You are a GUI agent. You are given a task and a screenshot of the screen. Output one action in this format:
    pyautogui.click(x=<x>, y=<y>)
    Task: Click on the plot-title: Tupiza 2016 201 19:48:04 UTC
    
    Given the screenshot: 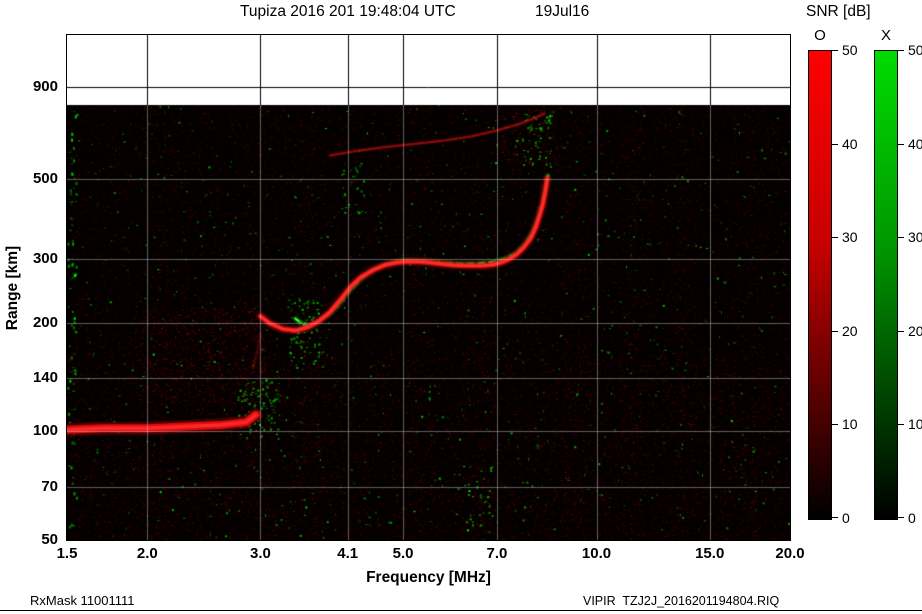 What is the action you would take?
    pyautogui.click(x=348, y=11)
    